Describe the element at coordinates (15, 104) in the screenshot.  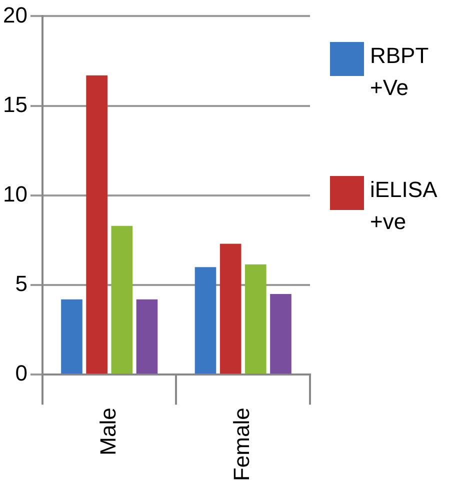
I see `y-tick-label: 15` at that location.